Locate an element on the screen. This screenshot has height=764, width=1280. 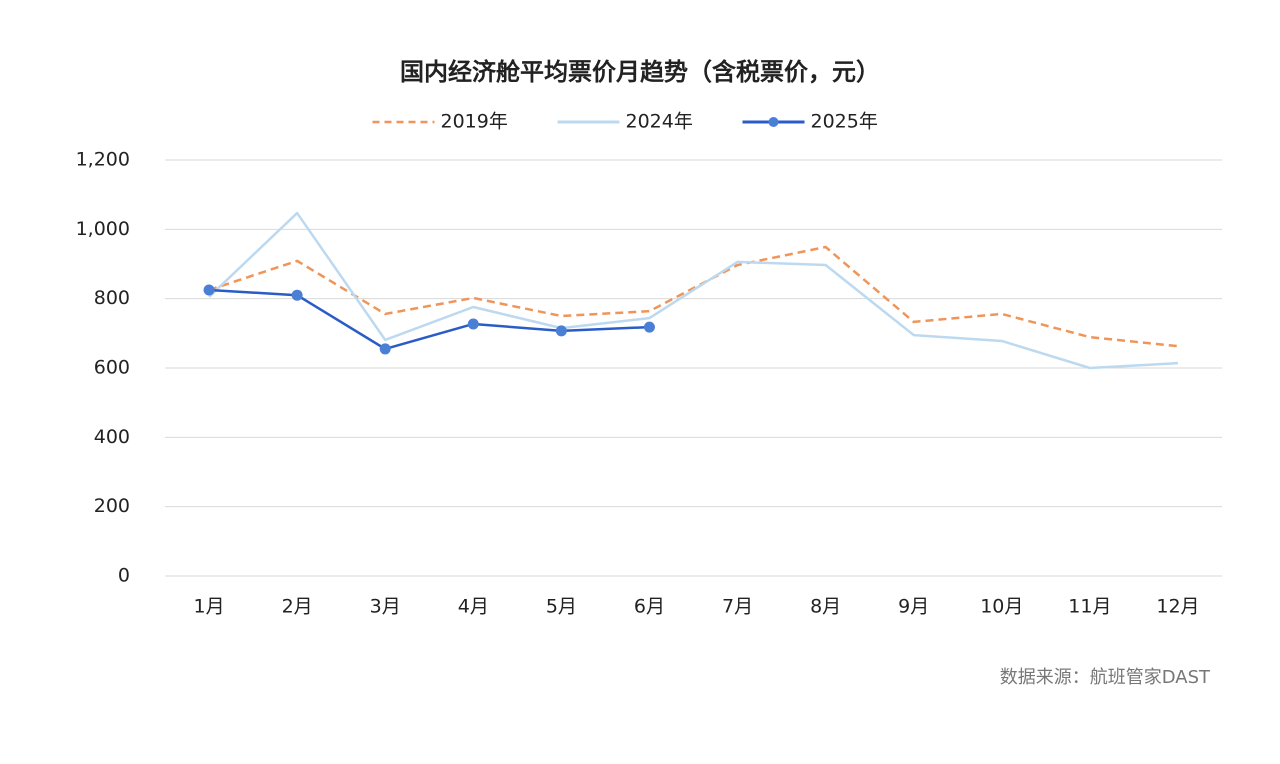
y-tick-label: 600 is located at coordinates (112, 368).